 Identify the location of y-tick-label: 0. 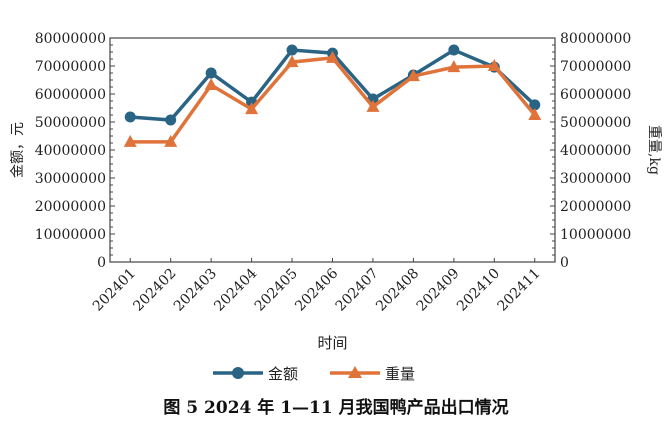
(101, 263).